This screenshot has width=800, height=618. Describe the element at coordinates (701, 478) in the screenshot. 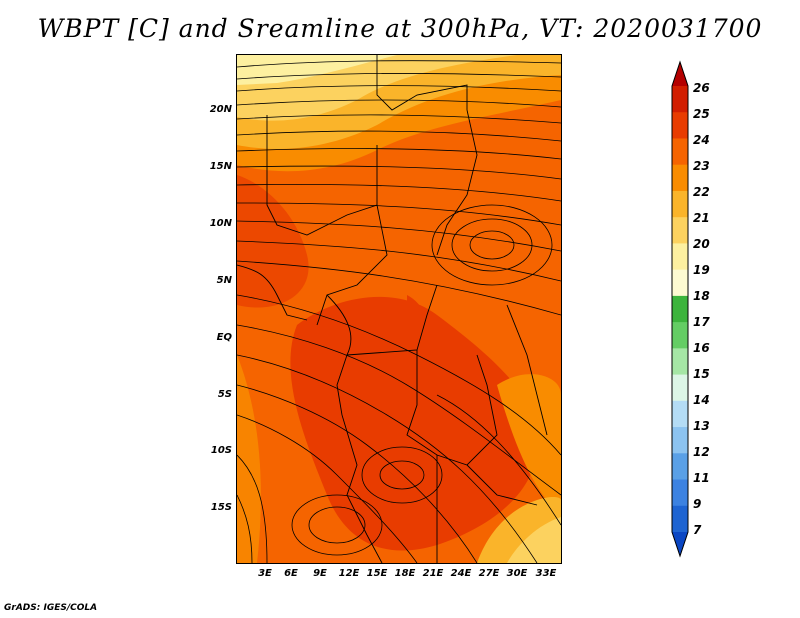

I see `colorbar-label-11: 11` at that location.